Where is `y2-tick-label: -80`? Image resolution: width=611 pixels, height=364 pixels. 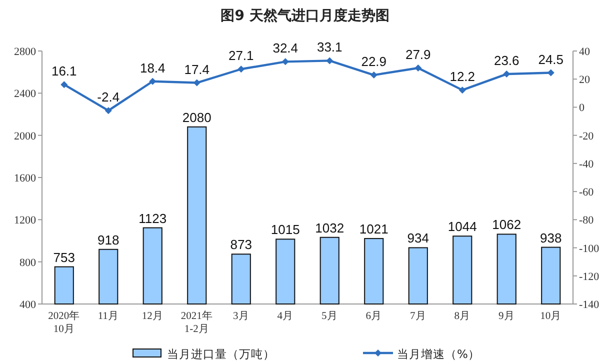 y2-tick-label: -80 is located at coordinates (586, 220).